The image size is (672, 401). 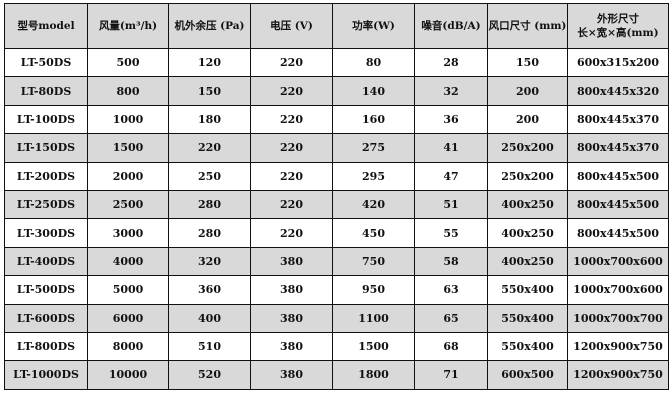 What do you see at coordinates (128, 119) in the screenshot?
I see `cell-airflow: 1000` at bounding box center [128, 119].